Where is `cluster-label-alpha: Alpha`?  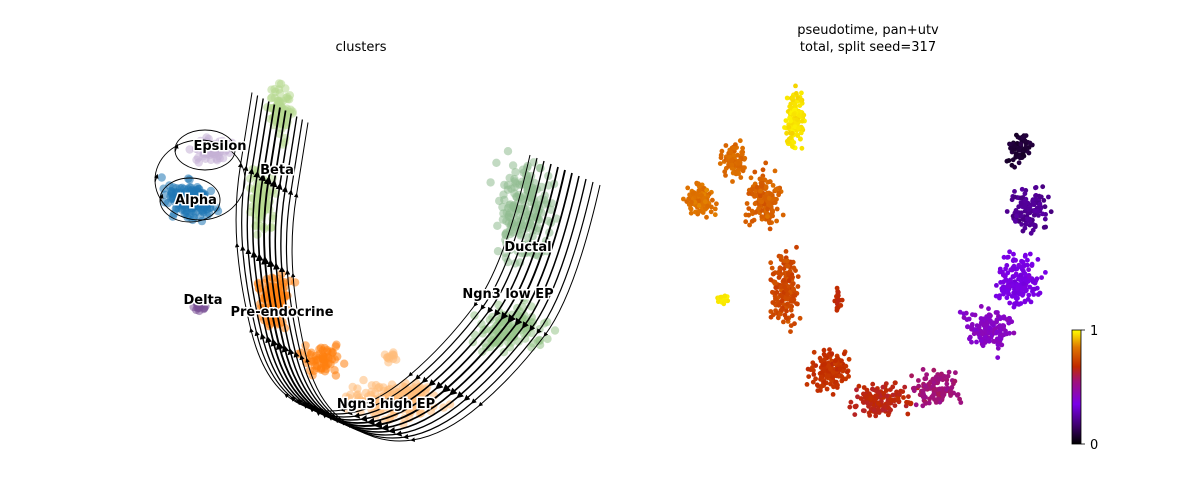 cluster-label-alpha: Alpha is located at coordinates (196, 200).